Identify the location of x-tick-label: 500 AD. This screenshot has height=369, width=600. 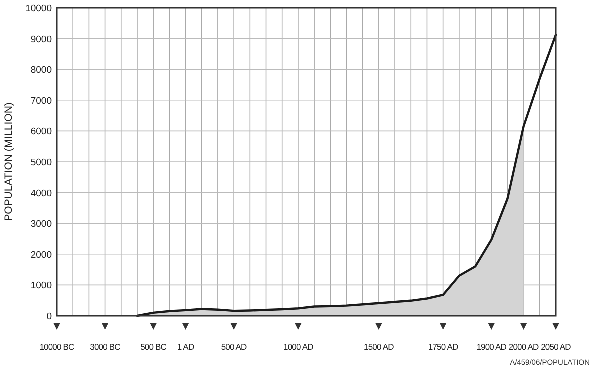
(234, 347).